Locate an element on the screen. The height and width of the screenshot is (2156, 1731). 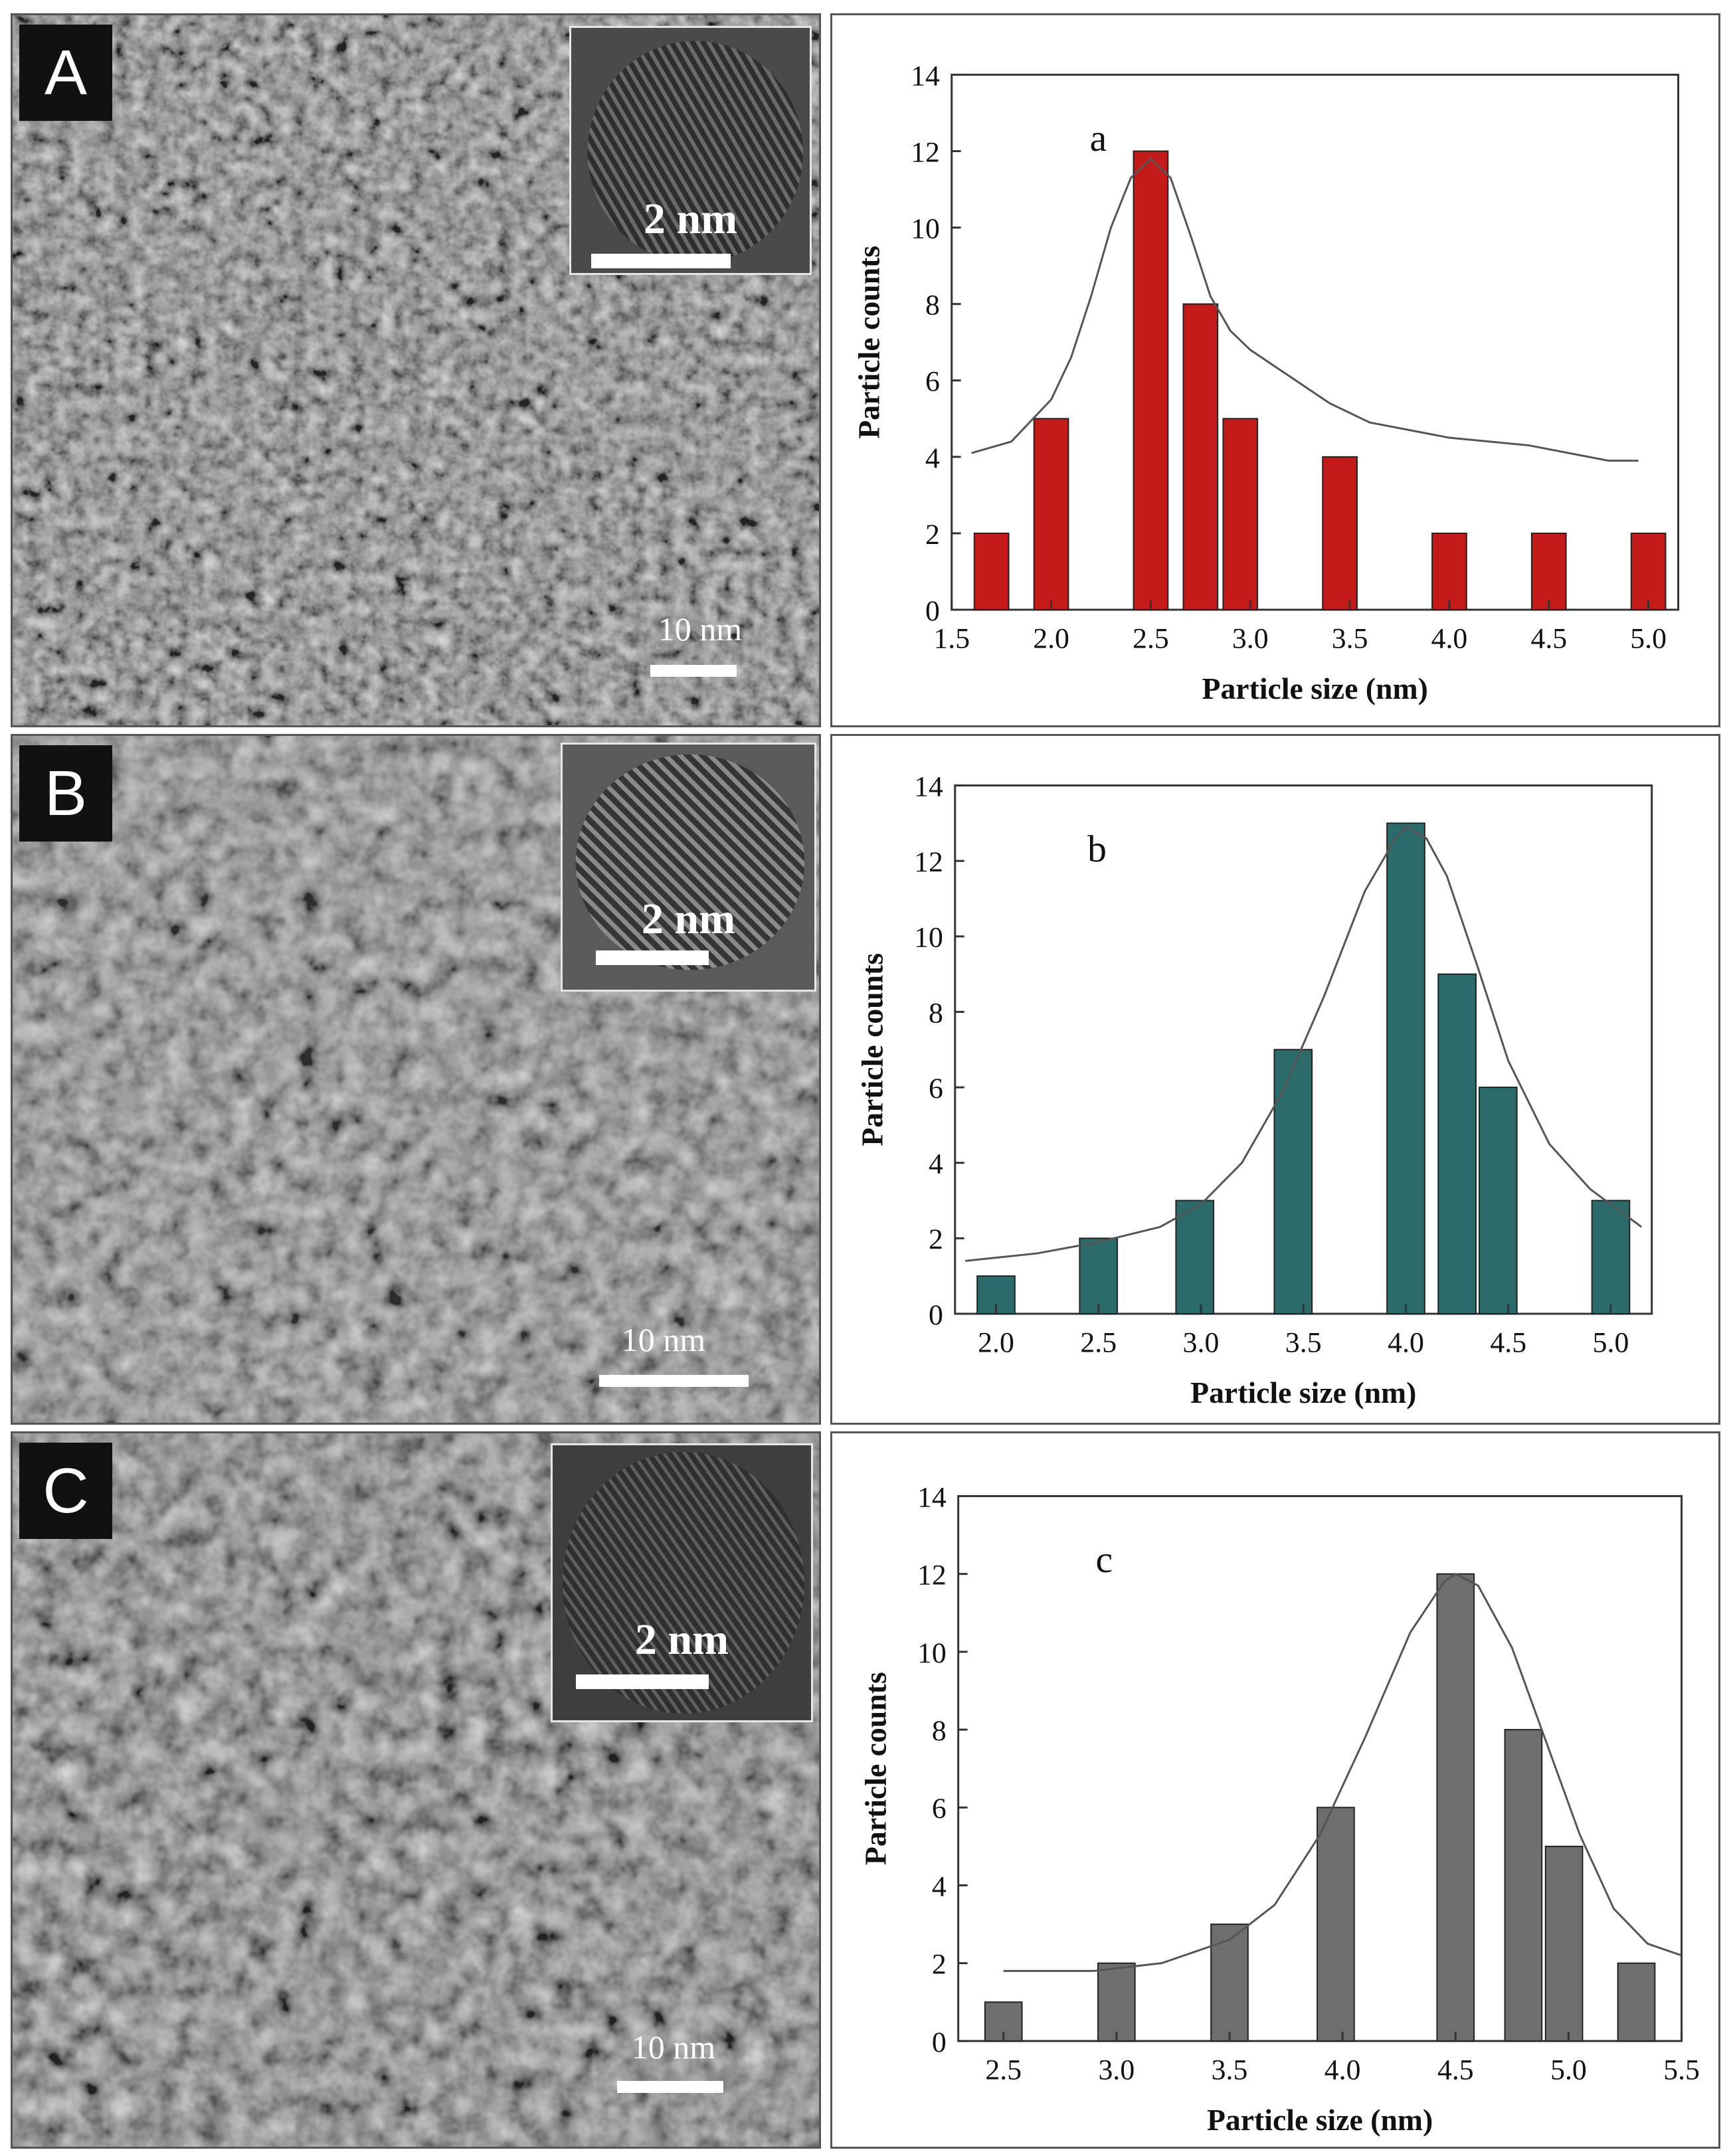
image-scale-bar-c is located at coordinates (670, 2087).